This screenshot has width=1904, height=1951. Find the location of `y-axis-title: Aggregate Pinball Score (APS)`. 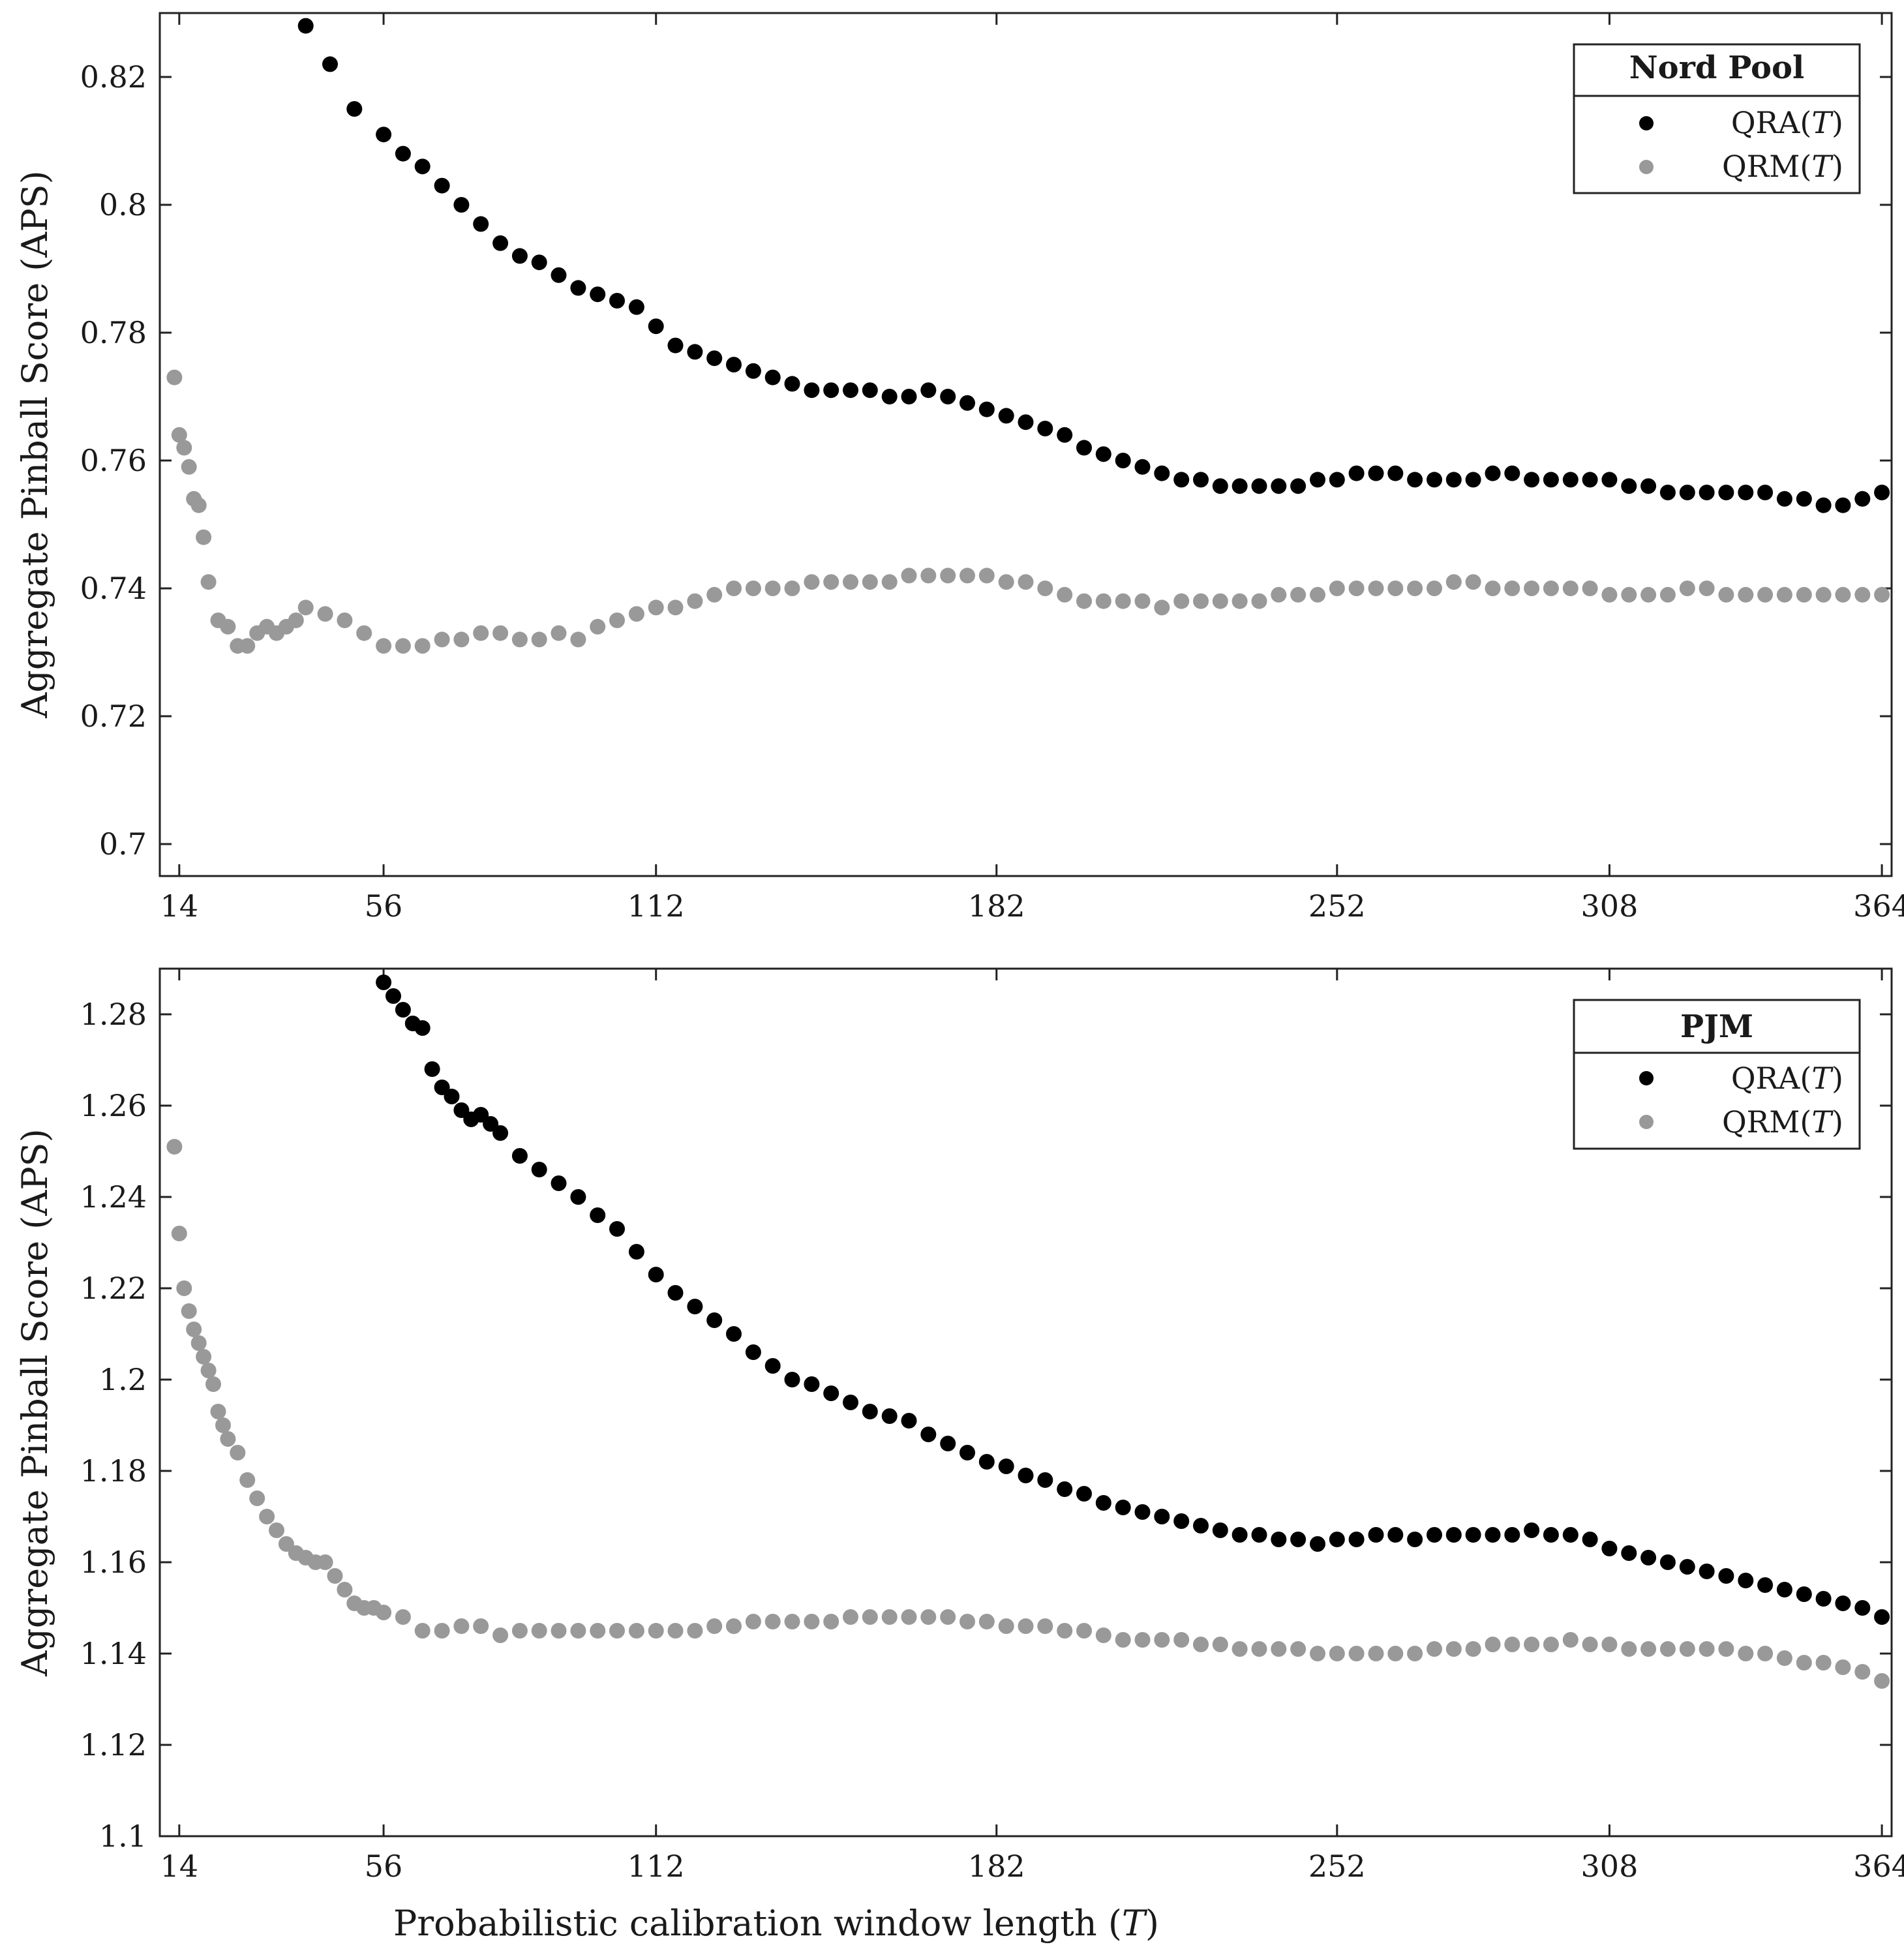

y-axis-title: Aggregate Pinball Score (APS) is located at coordinates (35, 1402).